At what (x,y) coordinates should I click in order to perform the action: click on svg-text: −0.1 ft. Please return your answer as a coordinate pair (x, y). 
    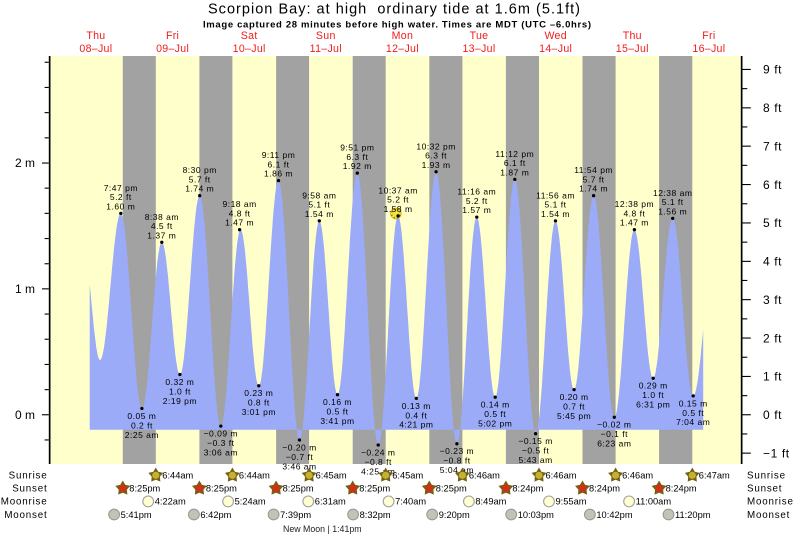
    Looking at the image, I should click on (615, 434).